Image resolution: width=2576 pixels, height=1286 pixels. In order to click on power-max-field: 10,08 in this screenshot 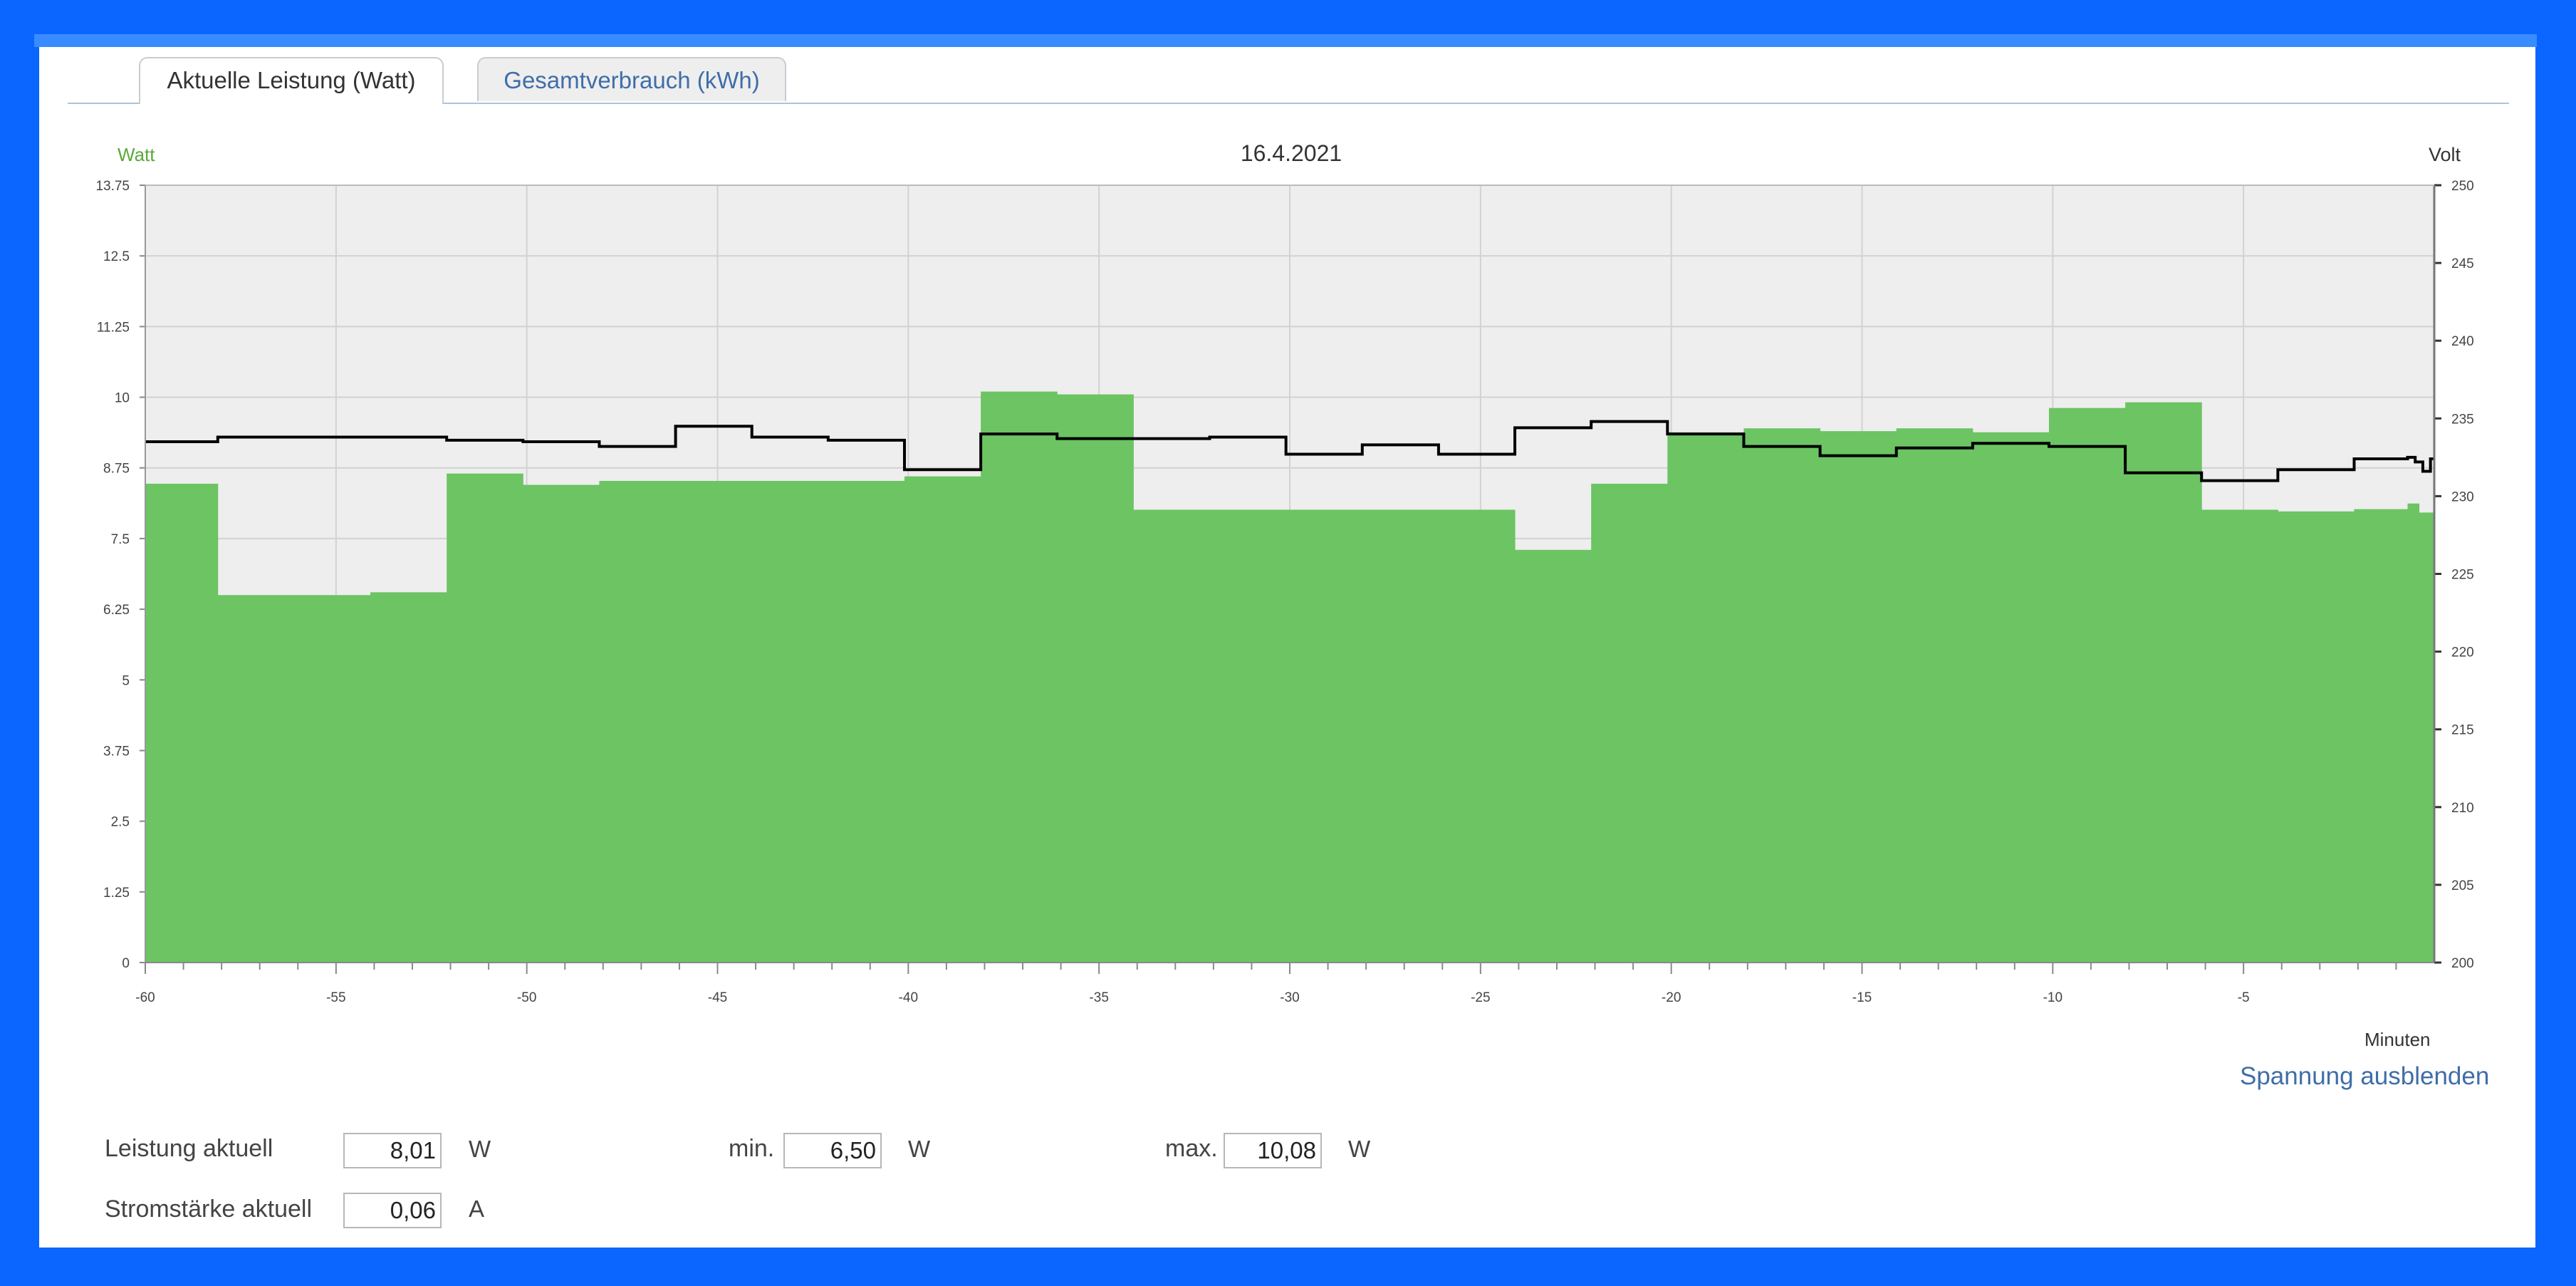, I will do `click(1273, 1150)`.